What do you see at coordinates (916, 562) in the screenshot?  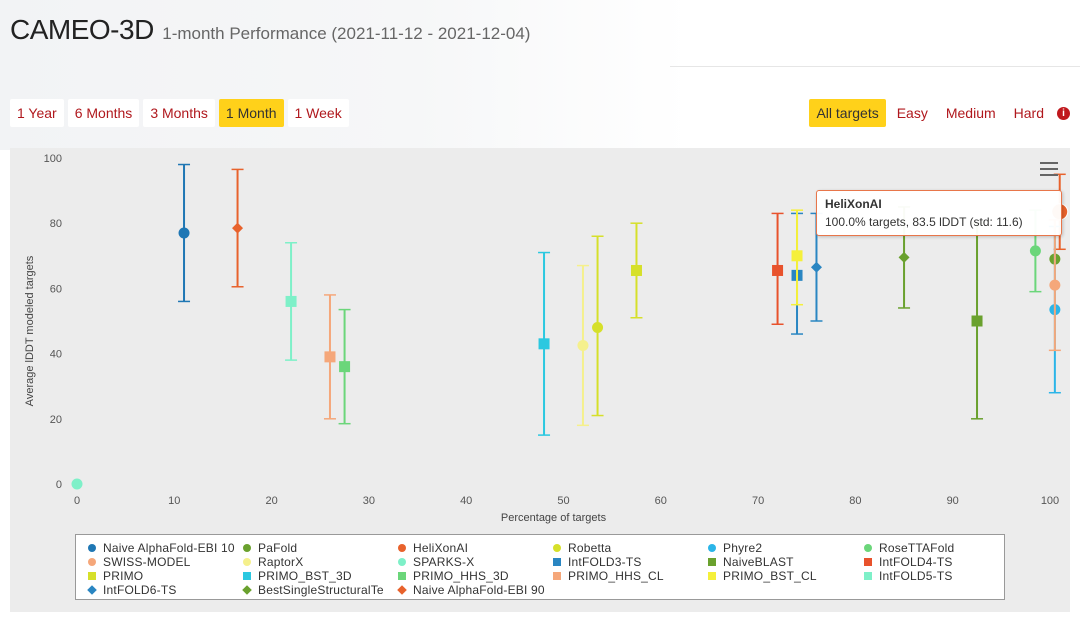 I see `legend-label: IntFOLD4-TS` at bounding box center [916, 562].